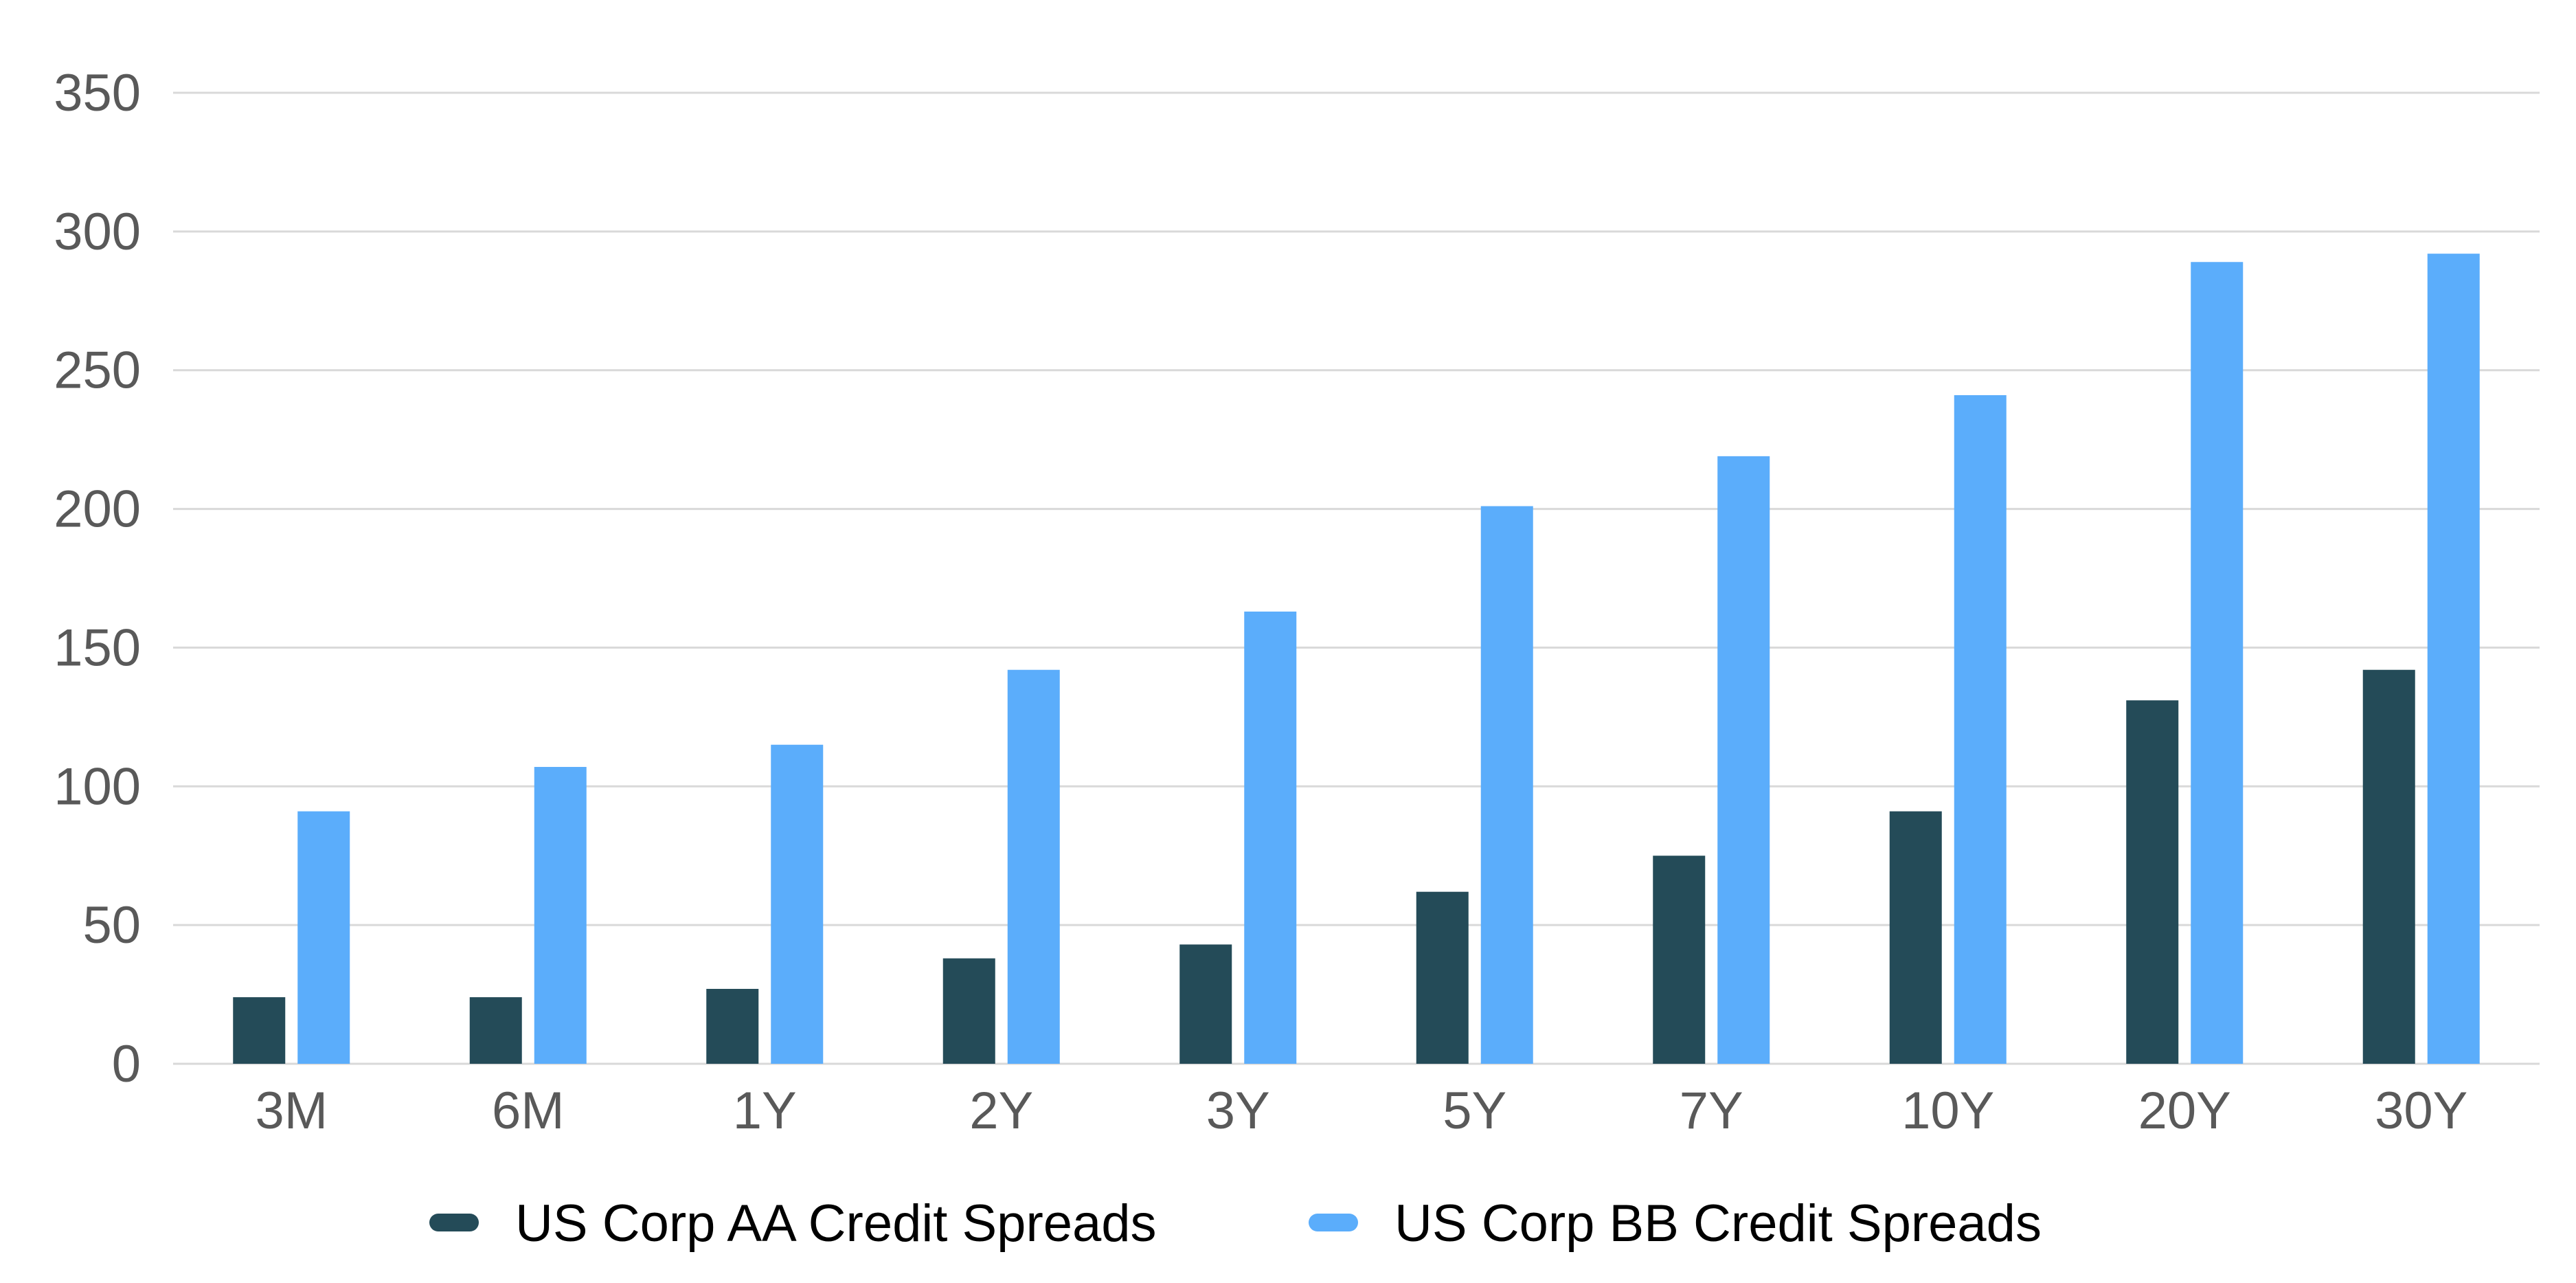  Describe the element at coordinates (560, 916) in the screenshot. I see `bar-bb-6M` at that location.